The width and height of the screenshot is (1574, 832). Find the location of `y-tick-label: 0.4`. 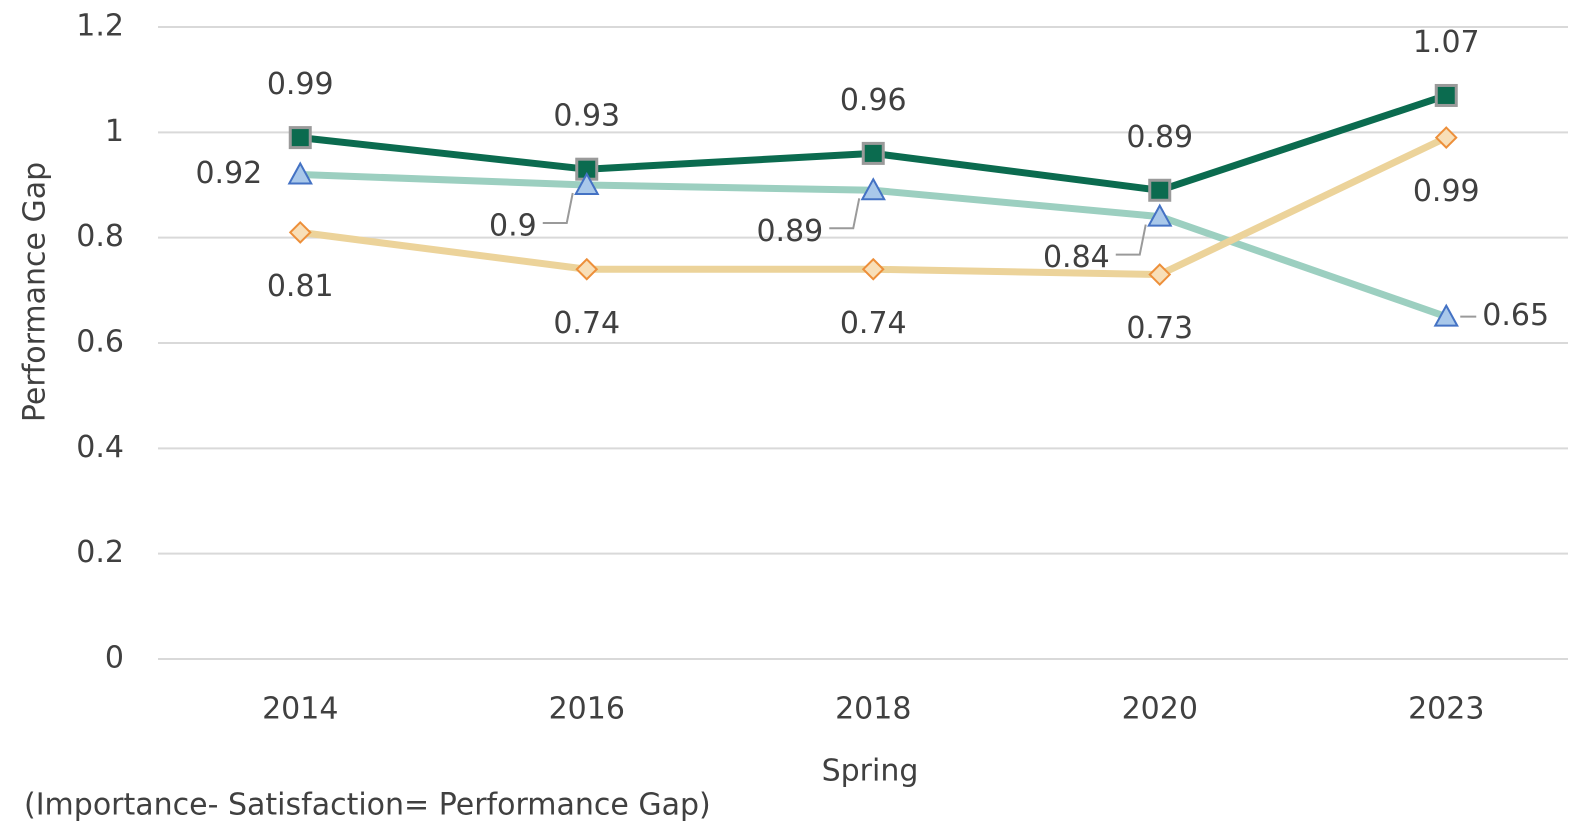

y-tick-label: 0.4 is located at coordinates (100, 447).